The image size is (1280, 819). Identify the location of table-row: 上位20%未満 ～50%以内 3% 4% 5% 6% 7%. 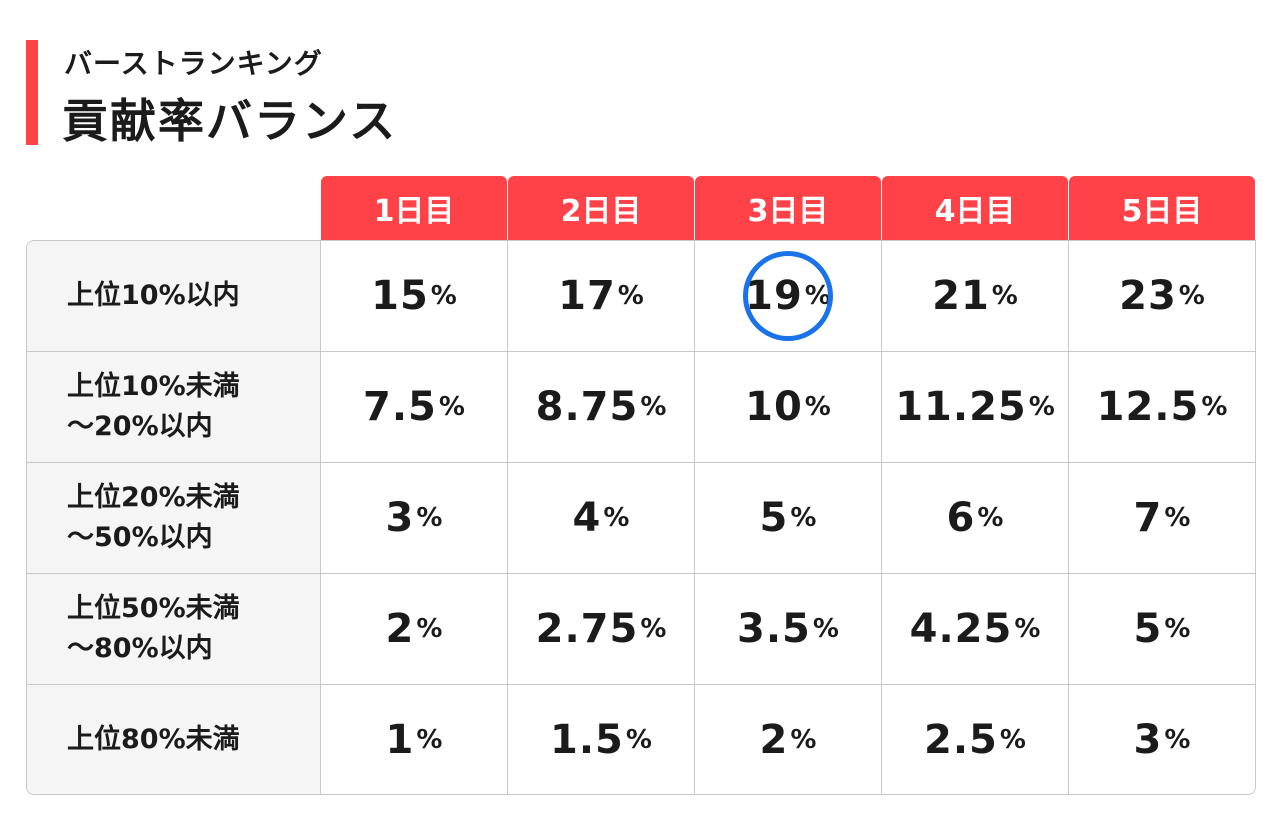
(641, 518).